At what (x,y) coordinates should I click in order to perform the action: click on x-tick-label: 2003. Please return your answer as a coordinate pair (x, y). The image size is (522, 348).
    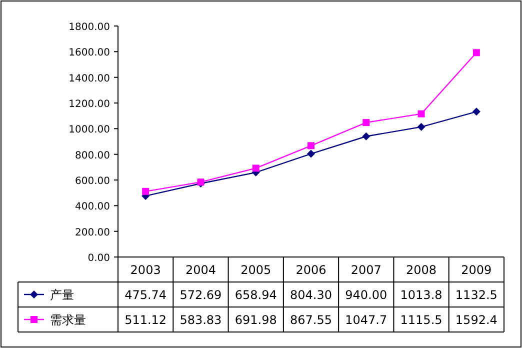
    Looking at the image, I should click on (145, 270).